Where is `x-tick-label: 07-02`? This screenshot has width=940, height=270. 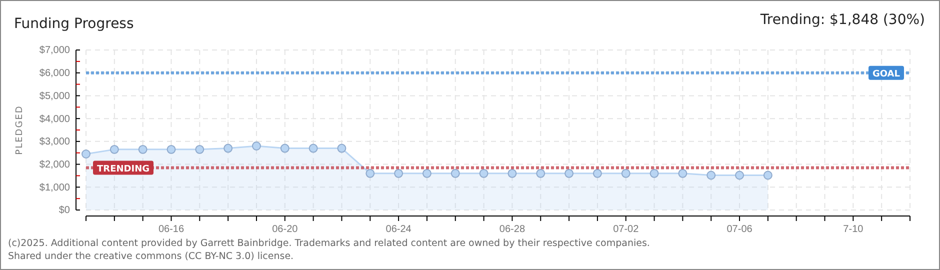 x-tick-label: 07-02 is located at coordinates (626, 230).